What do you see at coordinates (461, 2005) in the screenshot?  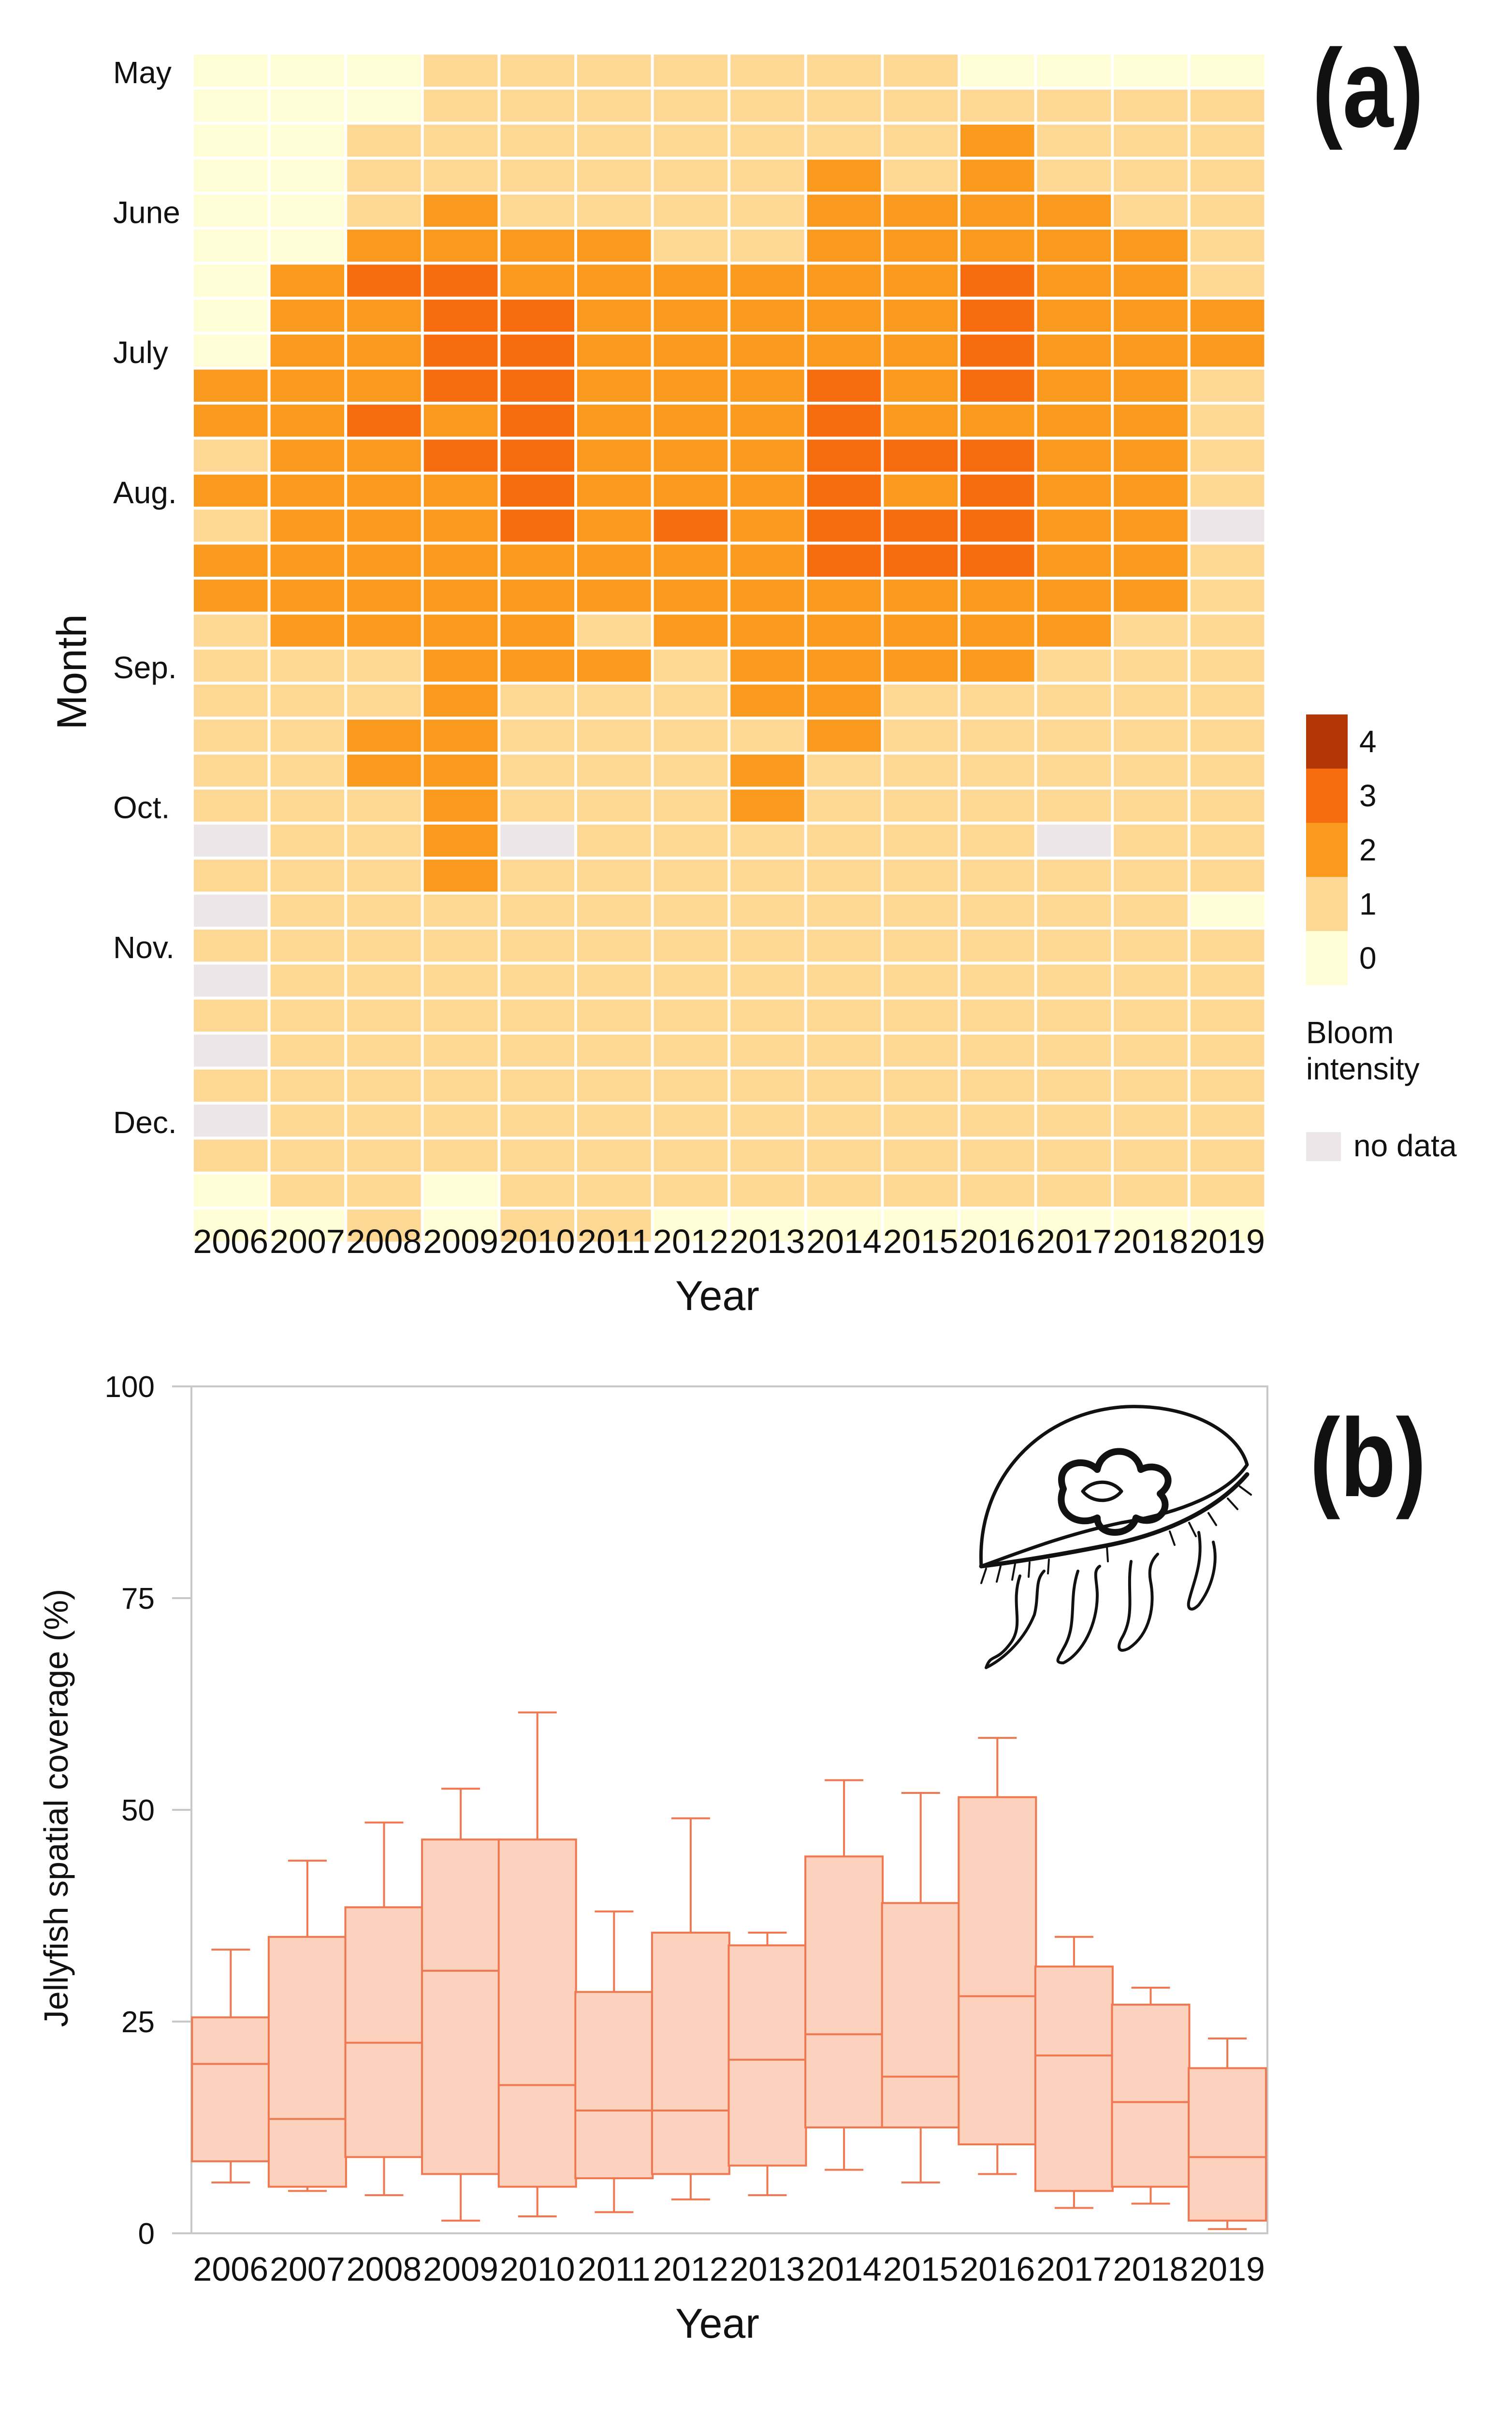 I see `box-2009` at bounding box center [461, 2005].